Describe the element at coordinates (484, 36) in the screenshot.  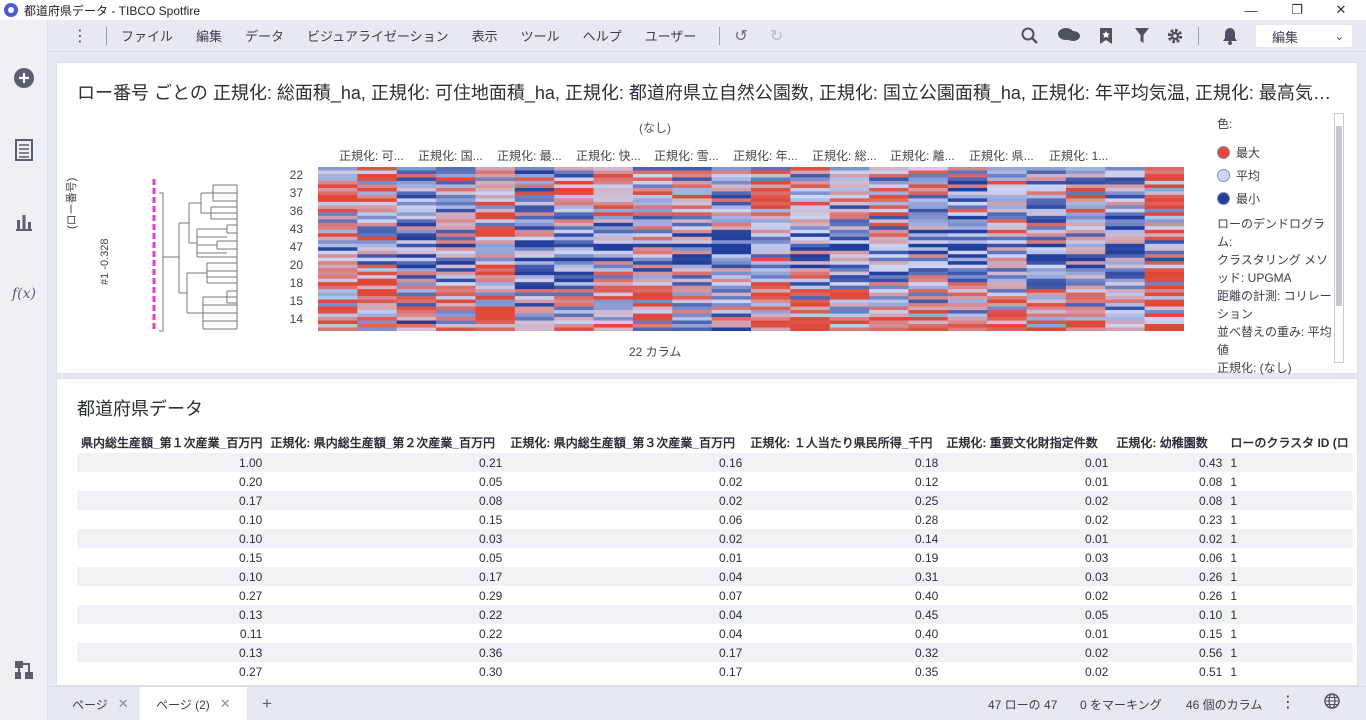
I see `menu-view: 表示` at that location.